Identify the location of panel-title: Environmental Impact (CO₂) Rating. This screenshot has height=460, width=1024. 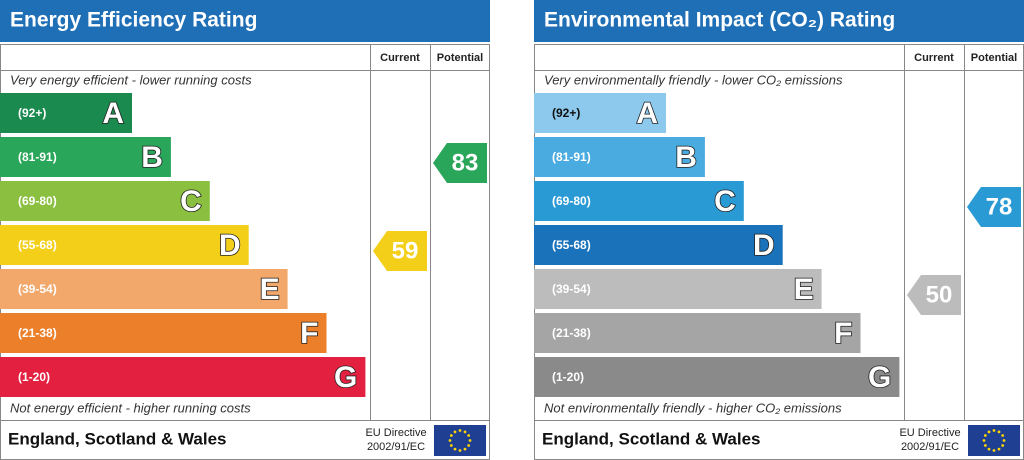
(719, 20).